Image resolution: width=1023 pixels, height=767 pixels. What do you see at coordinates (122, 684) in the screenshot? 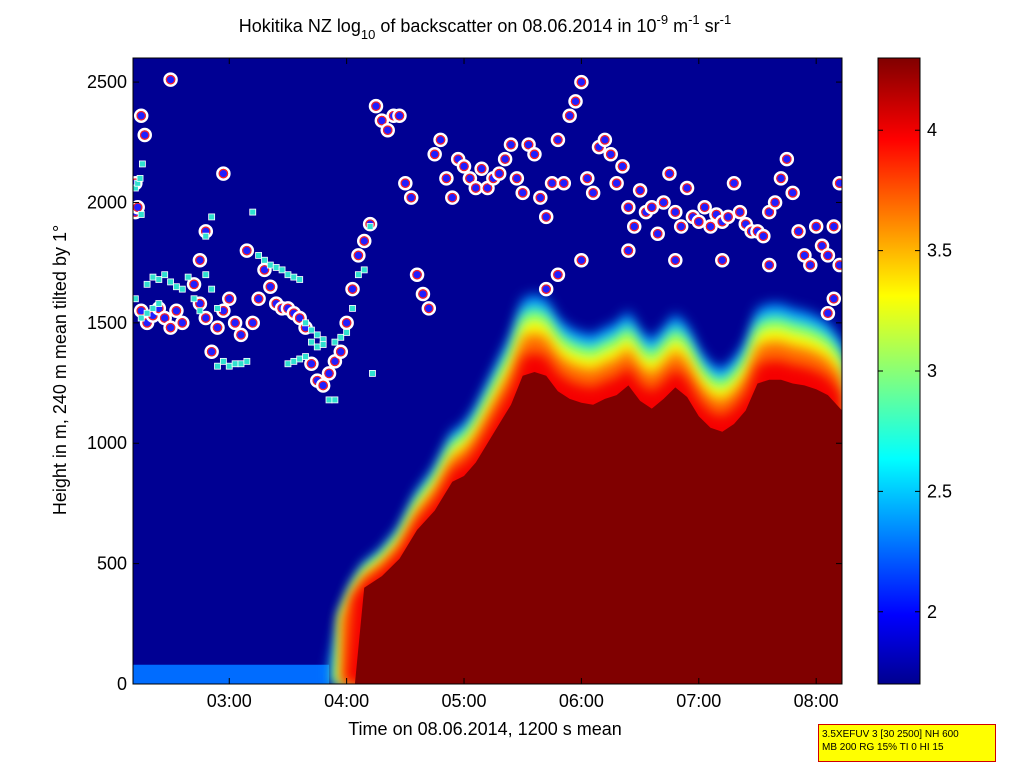
I see `y-tick-label: 0` at bounding box center [122, 684].